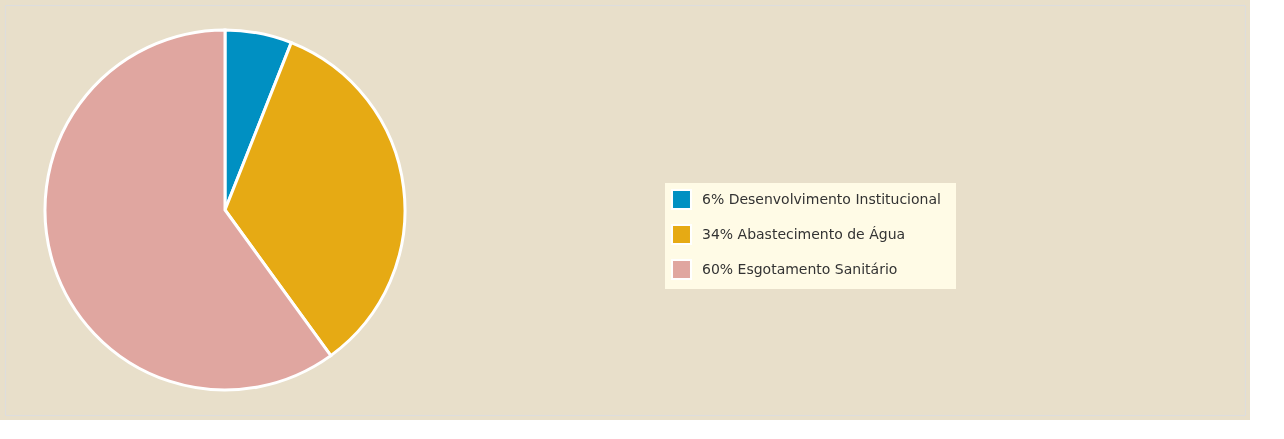  What do you see at coordinates (804, 233) in the screenshot?
I see `legend-label: 34% Abastecimento de Água` at bounding box center [804, 233].